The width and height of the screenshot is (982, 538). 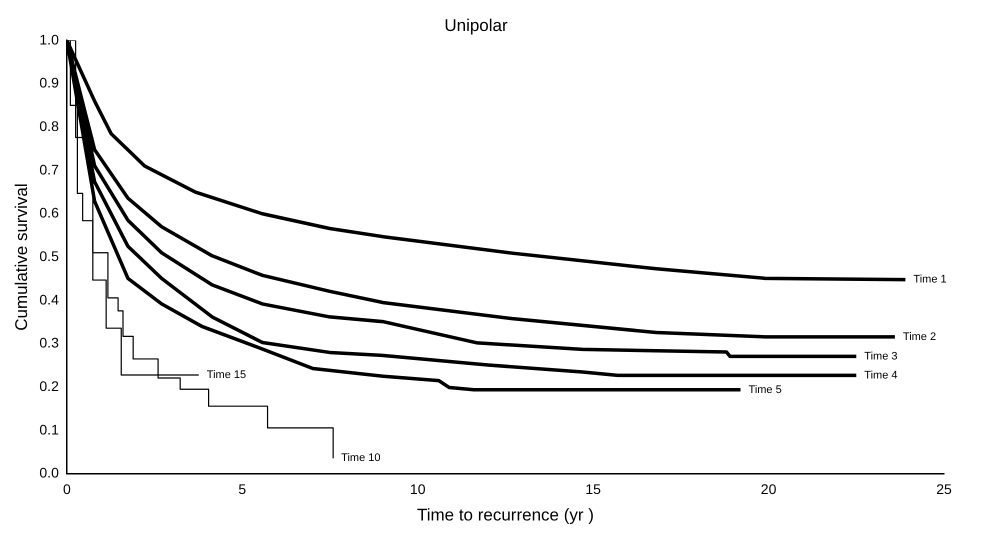 What do you see at coordinates (242, 489) in the screenshot?
I see `x-tick-label: 5` at bounding box center [242, 489].